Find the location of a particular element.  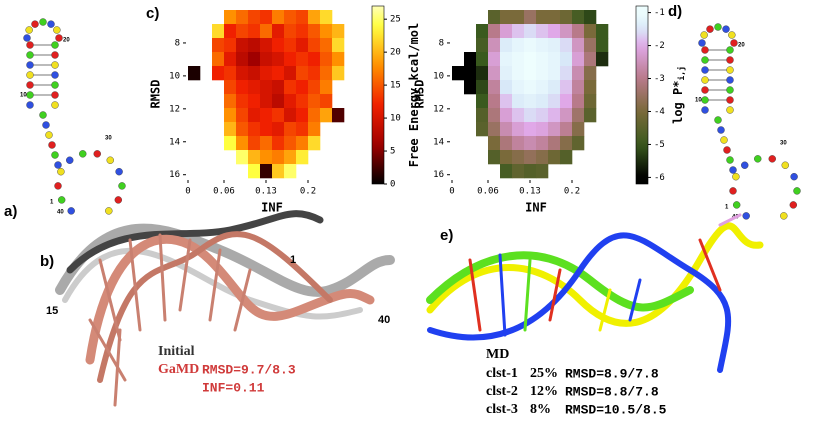

cluster-pct: 25% is located at coordinates (544, 373).